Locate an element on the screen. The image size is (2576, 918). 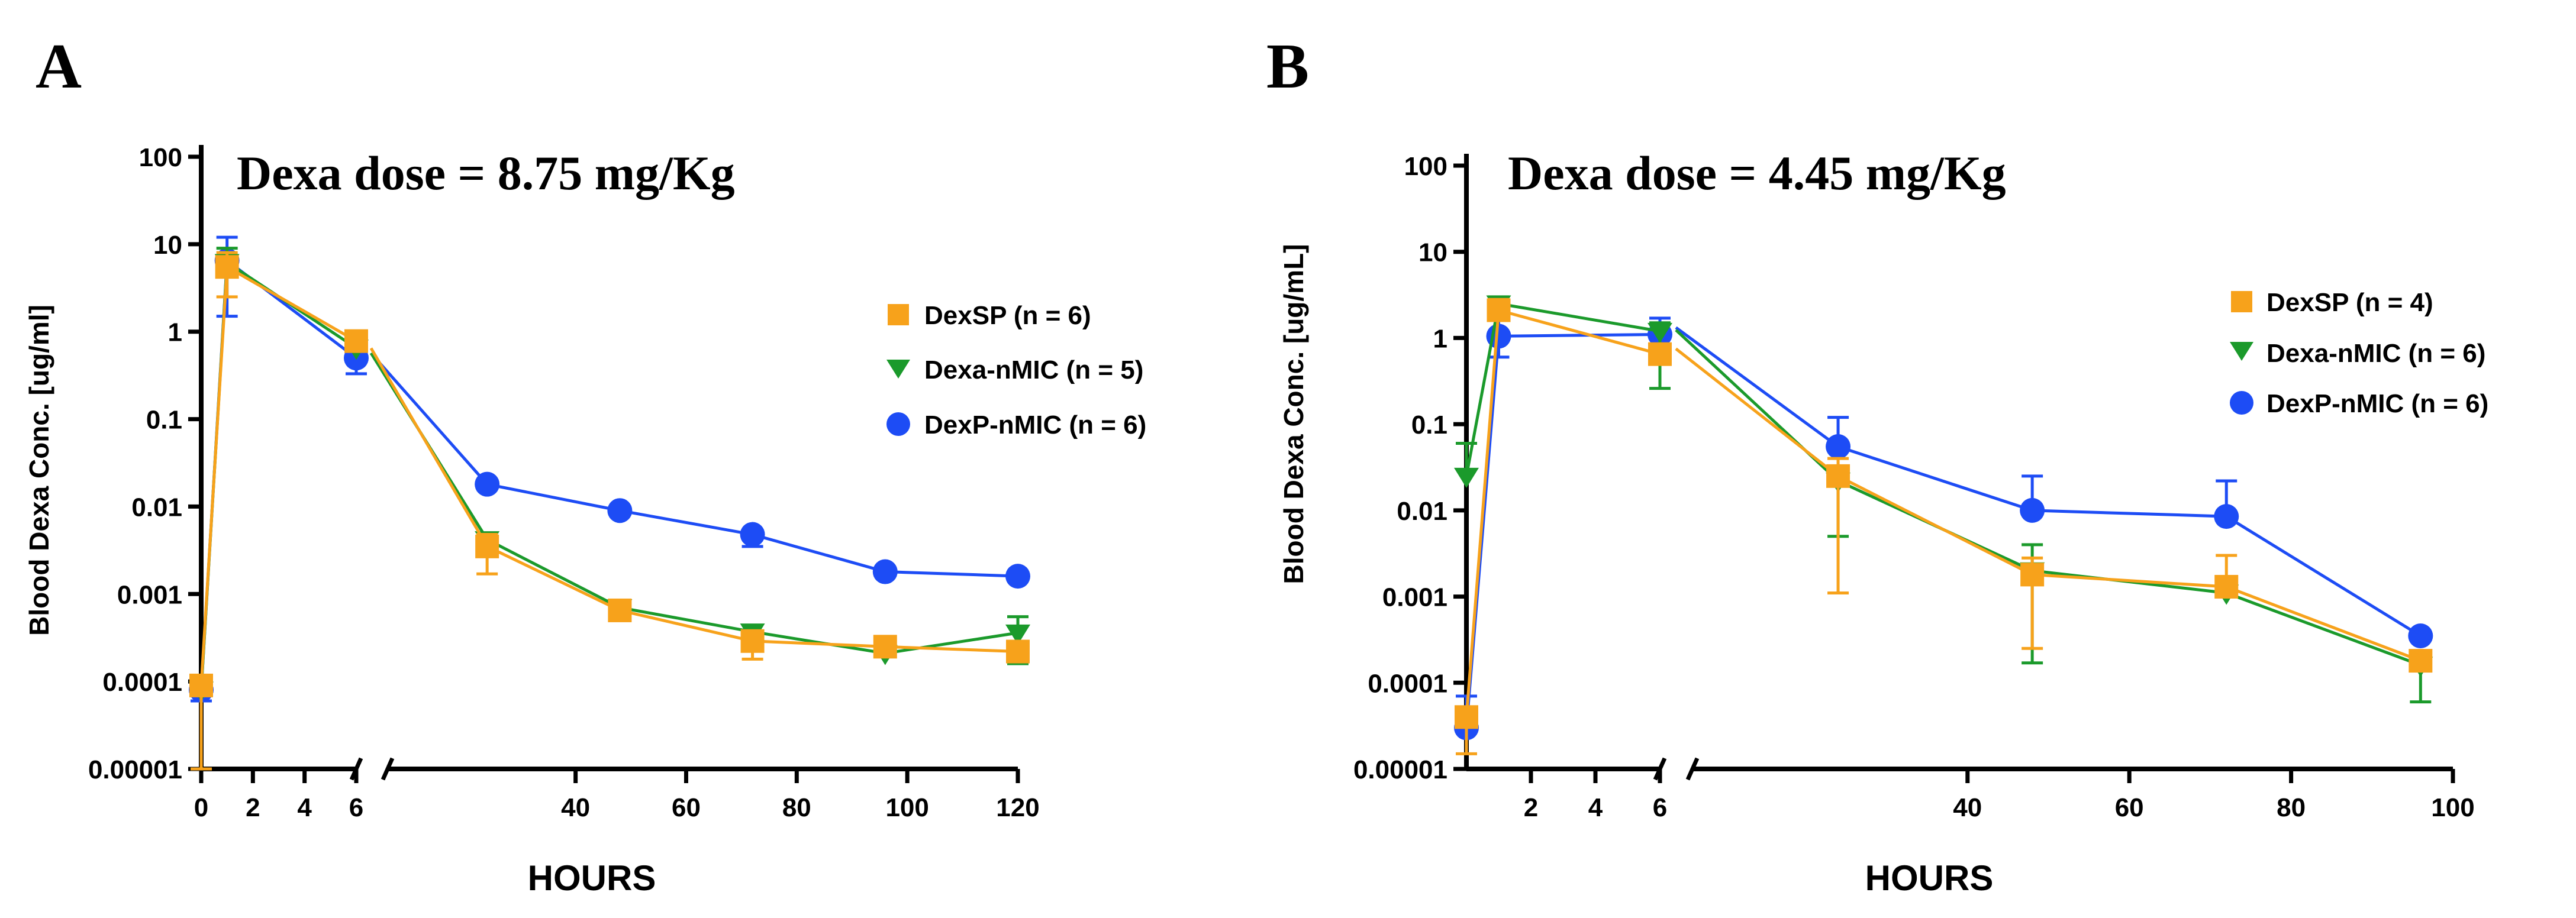
panel-a-legend-label-dexsp: DexSP (n = 6) is located at coordinates (1007, 315).